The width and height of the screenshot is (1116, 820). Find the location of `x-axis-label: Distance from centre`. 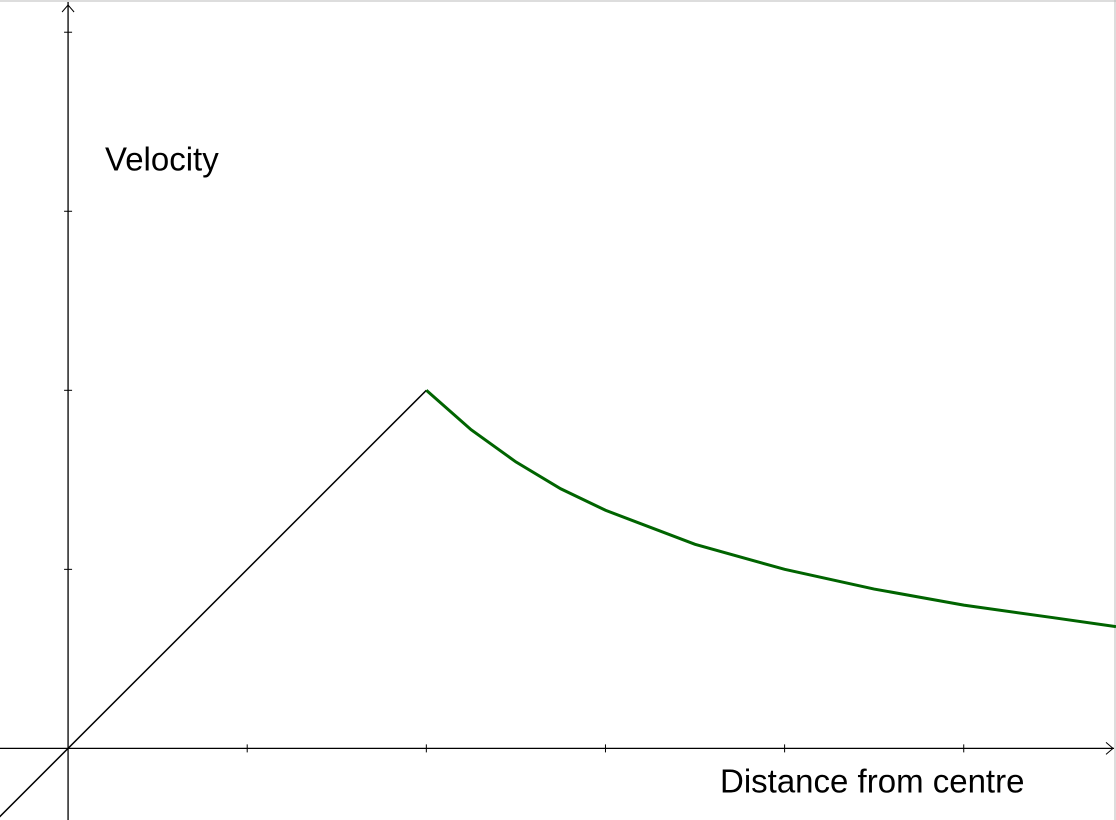

x-axis-label: Distance from centre is located at coordinates (872, 781).